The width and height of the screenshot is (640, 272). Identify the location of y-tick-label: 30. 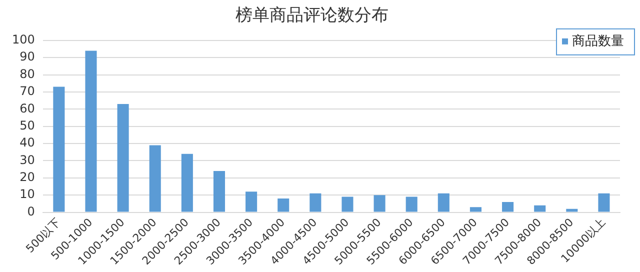
(27, 159).